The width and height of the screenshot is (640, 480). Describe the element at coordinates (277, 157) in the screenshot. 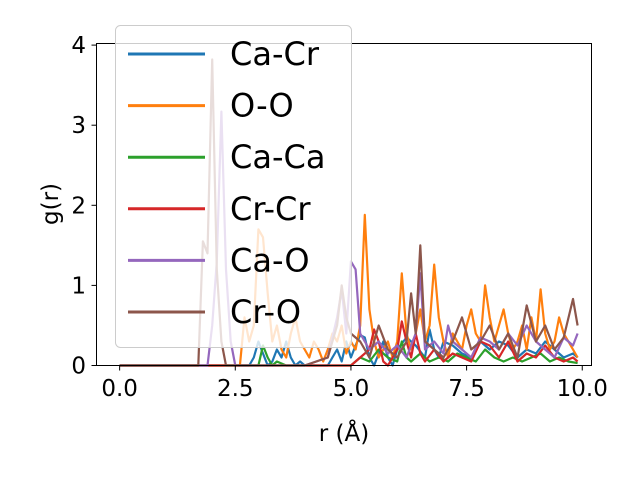

I see `legend-label-ca-ca: Ca-Ca` at that location.